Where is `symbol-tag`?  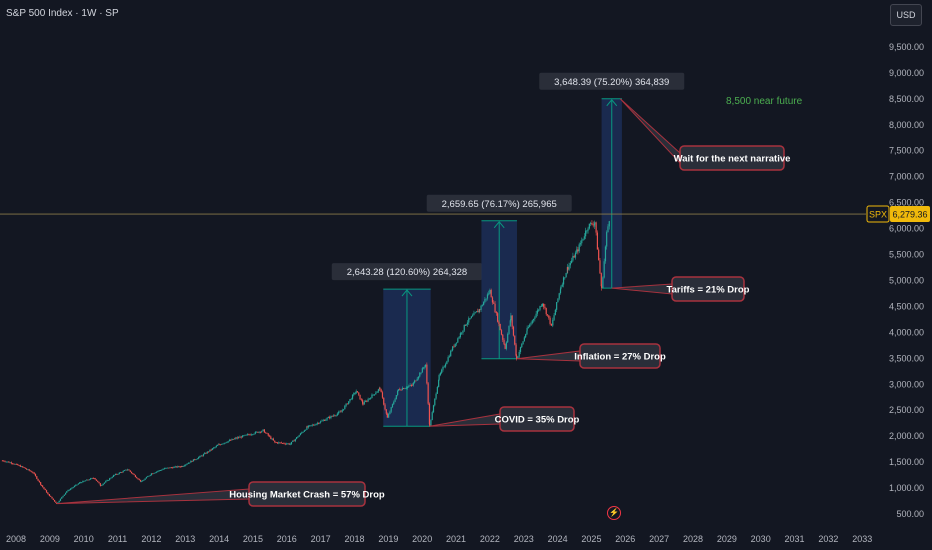
symbol-tag is located at coordinates (878, 214).